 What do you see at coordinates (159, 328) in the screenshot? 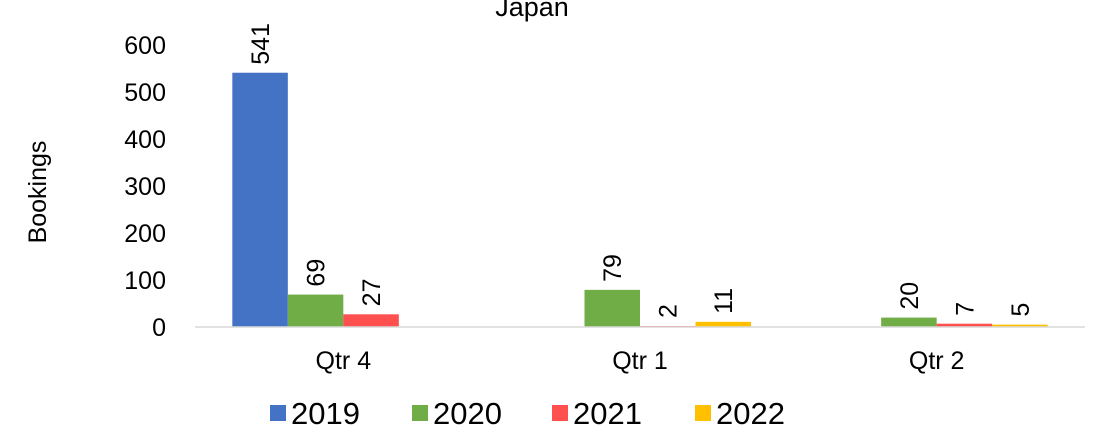
I see `y-tick-label: 0` at bounding box center [159, 328].